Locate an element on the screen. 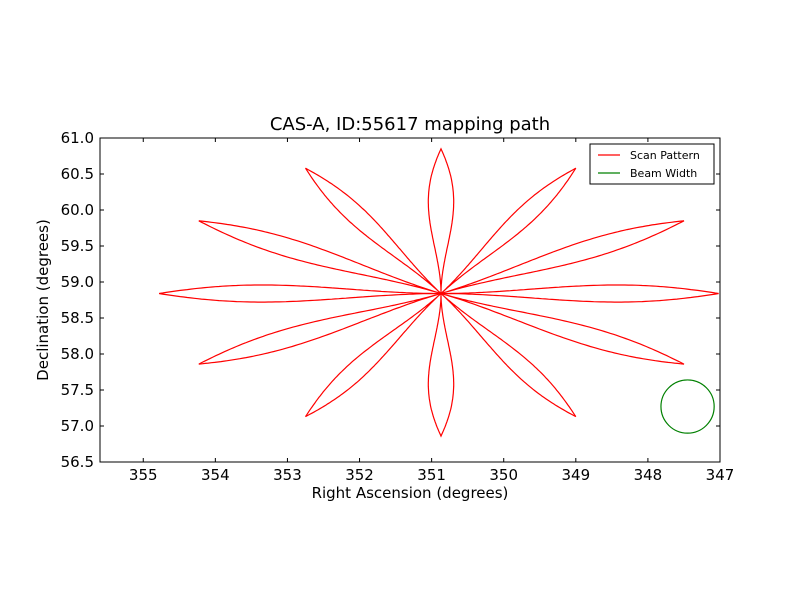 This screenshot has width=800, height=600. y-tick-label: 58.5 is located at coordinates (77, 318).